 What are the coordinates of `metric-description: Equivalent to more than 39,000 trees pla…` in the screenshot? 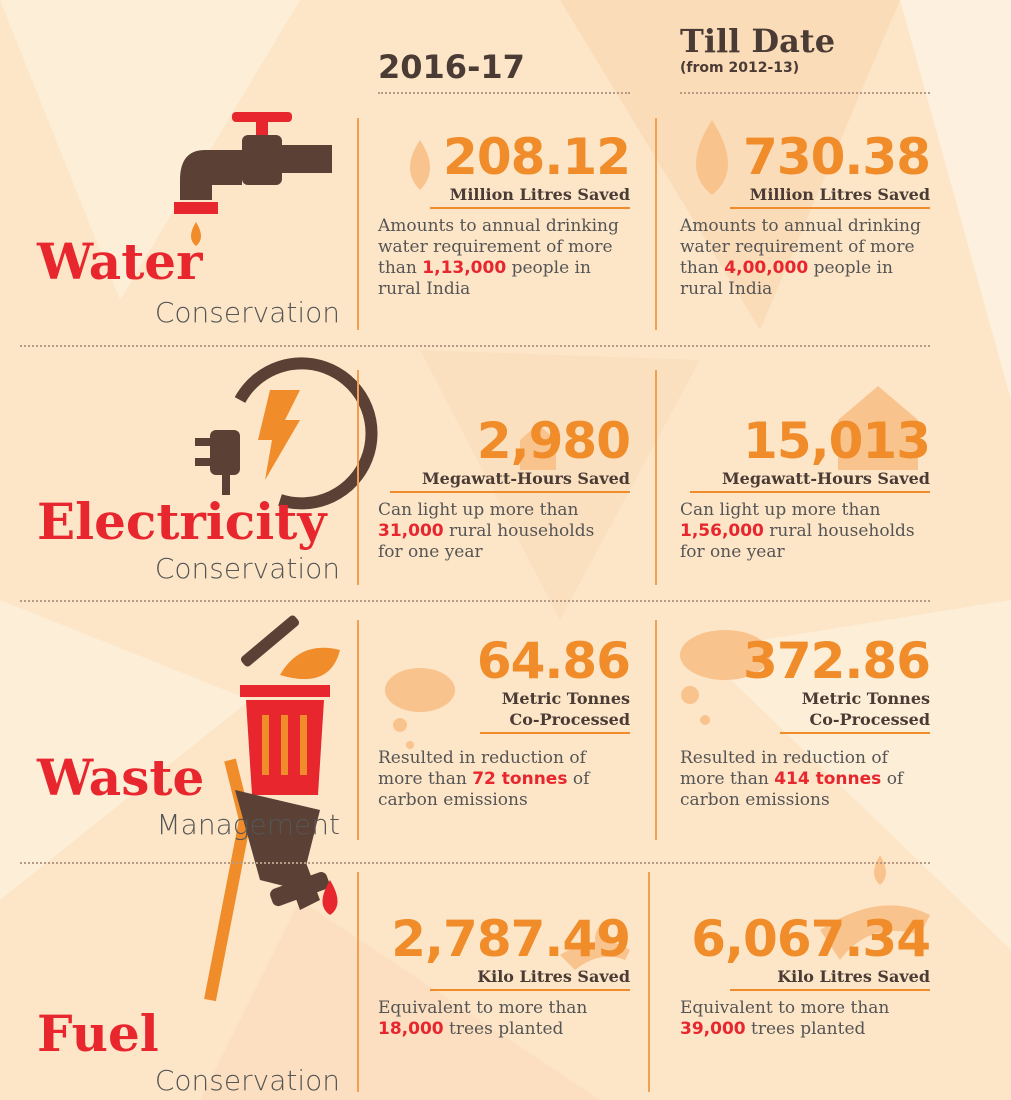 It's located at (802, 1019).